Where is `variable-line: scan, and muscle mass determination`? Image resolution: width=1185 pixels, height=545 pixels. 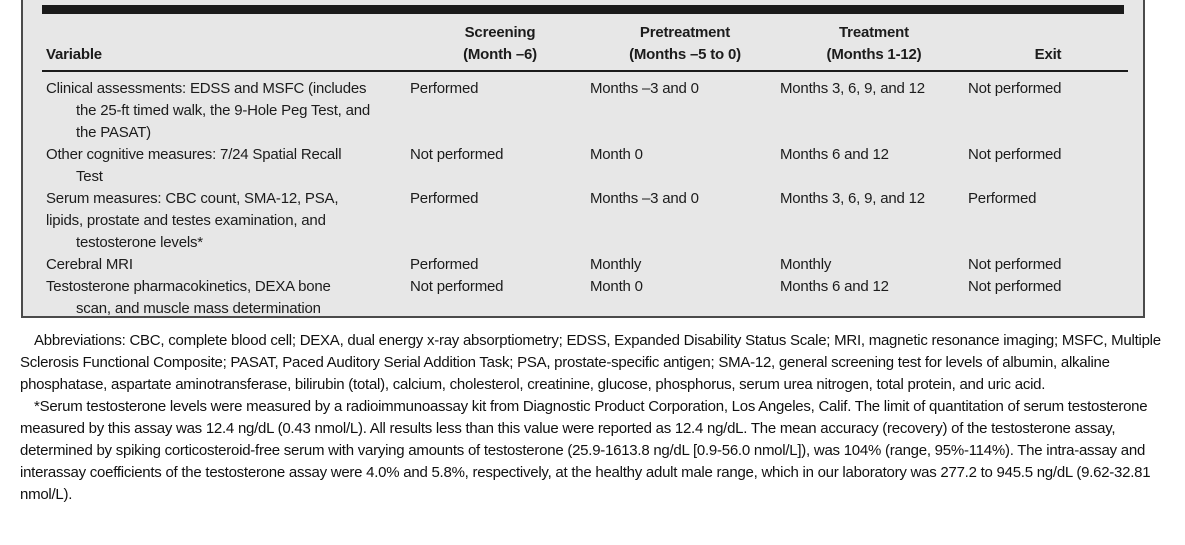 variable-line: scan, and muscle mass determination is located at coordinates (198, 308).